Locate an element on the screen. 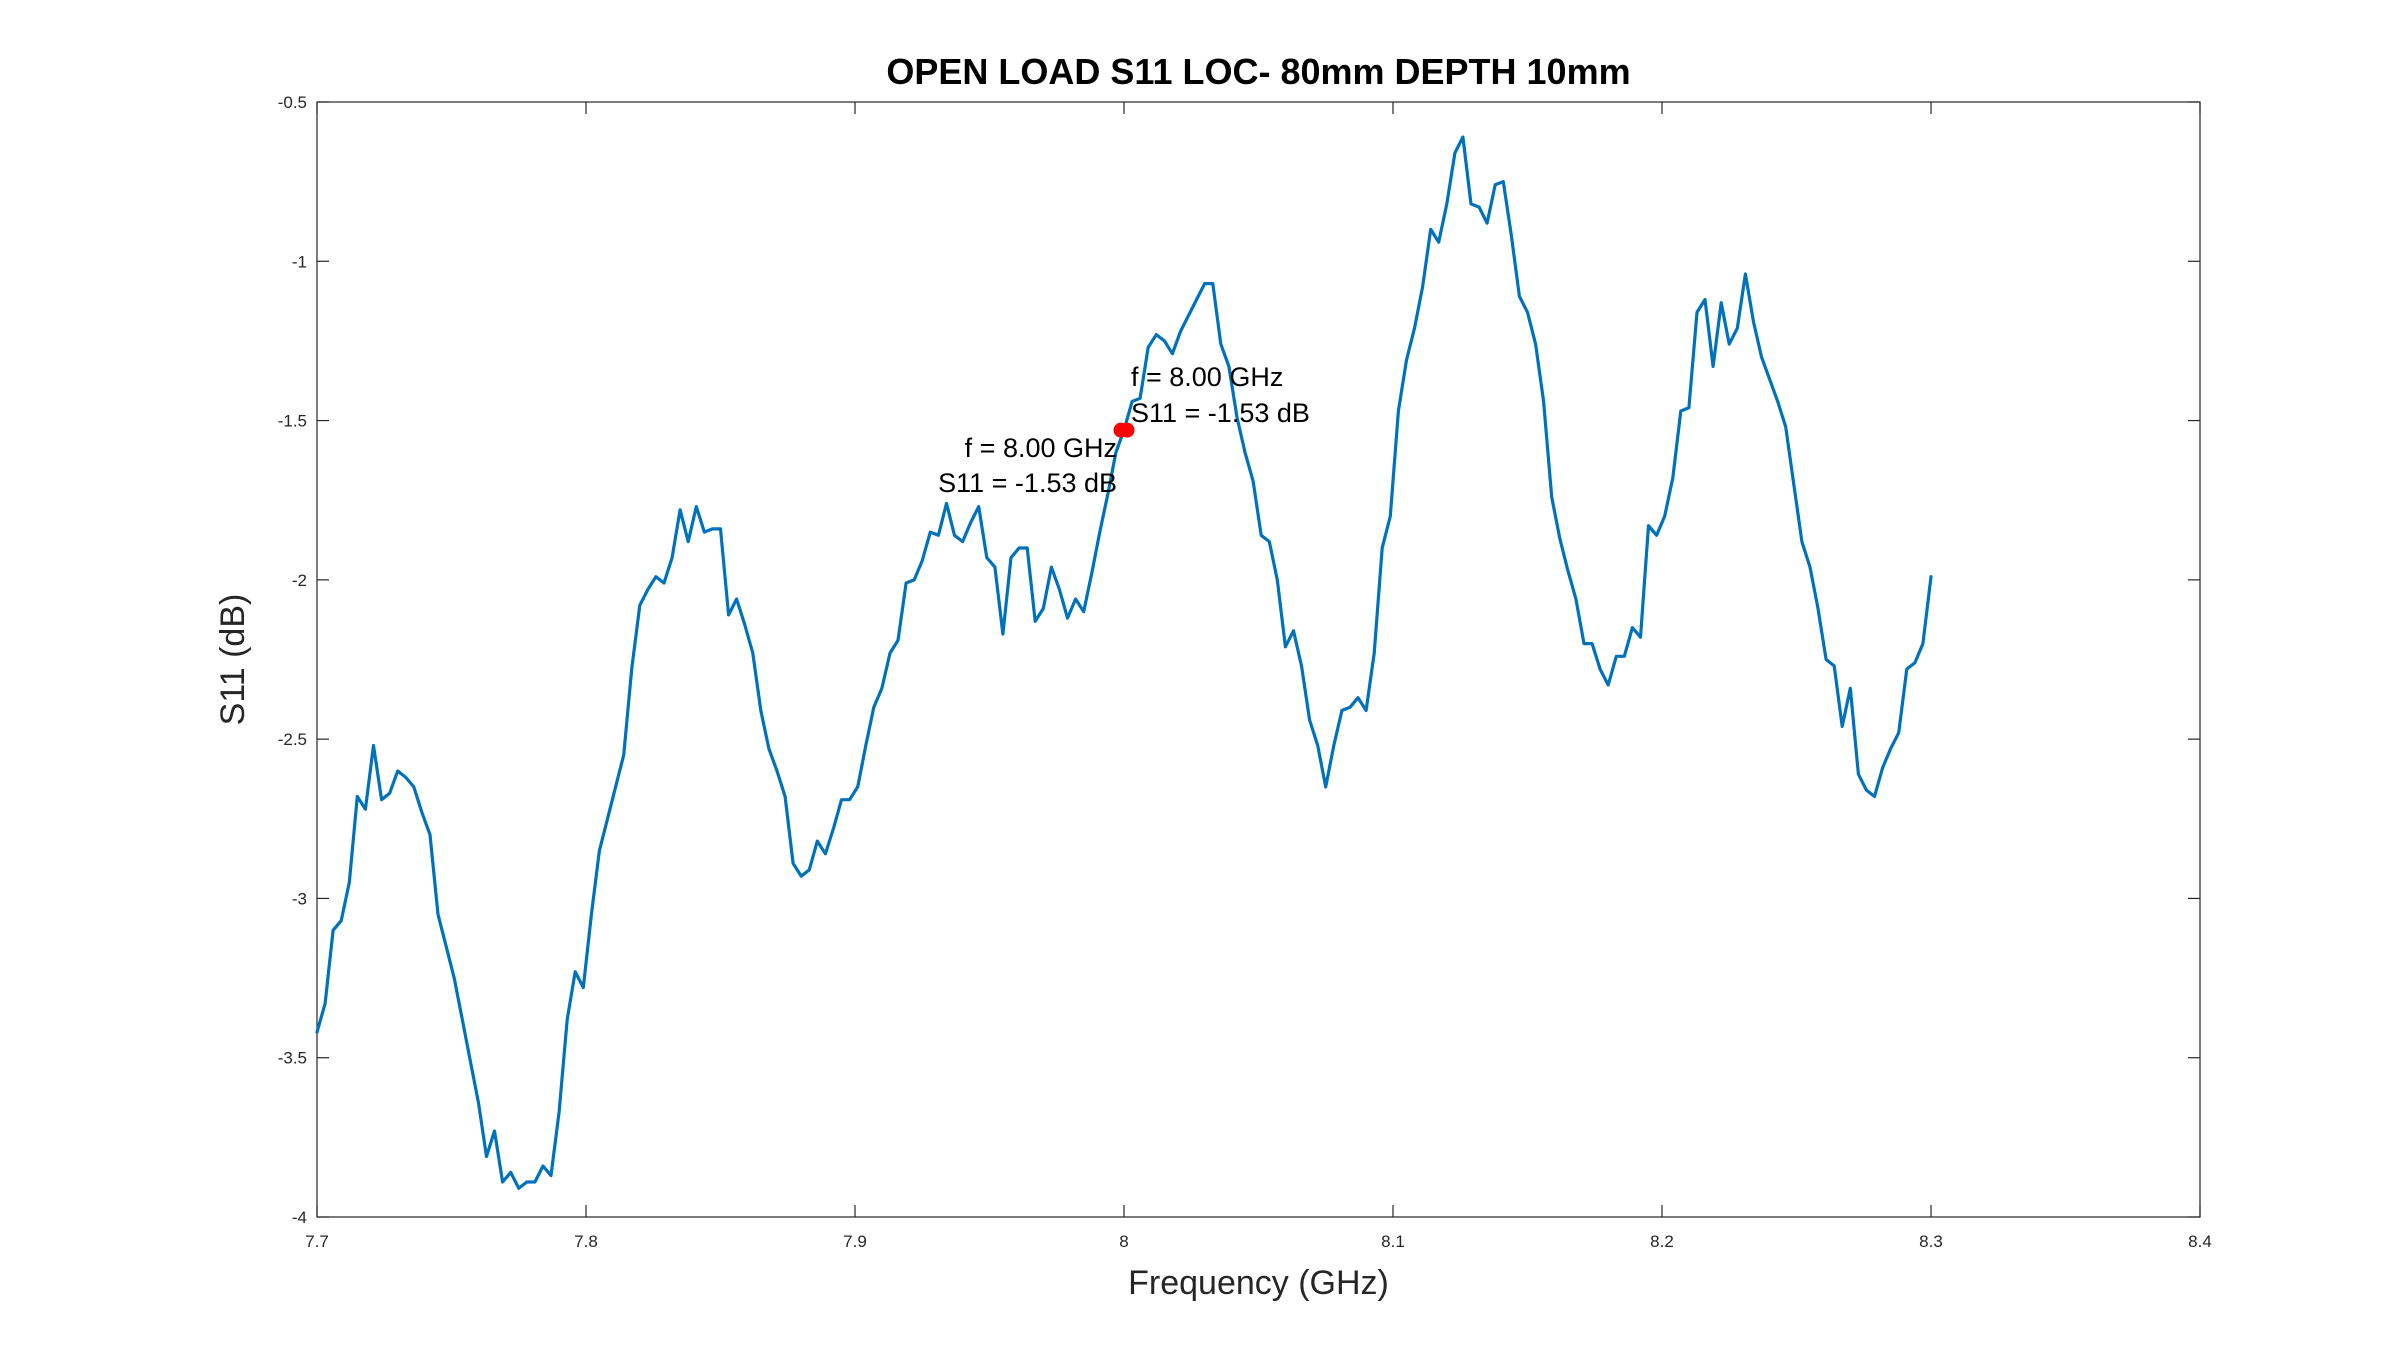 The width and height of the screenshot is (2400, 1350). y-tick-label: -2.5 is located at coordinates (292, 739).